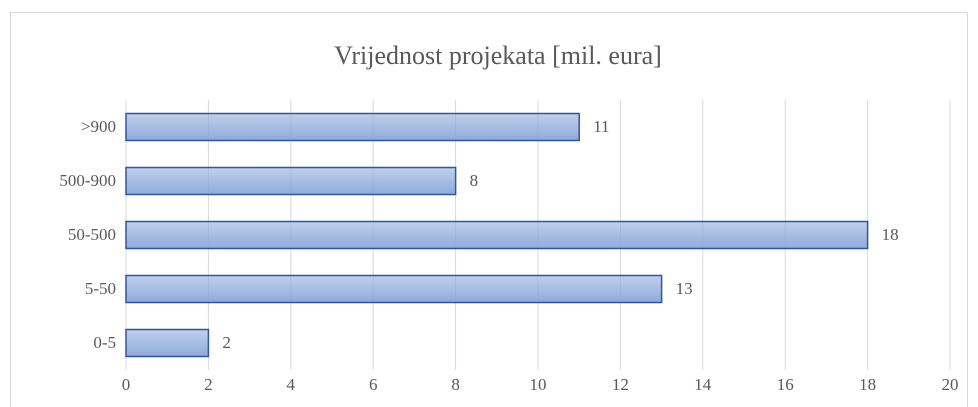  What do you see at coordinates (226, 342) in the screenshot?
I see `data-label: 2` at bounding box center [226, 342].